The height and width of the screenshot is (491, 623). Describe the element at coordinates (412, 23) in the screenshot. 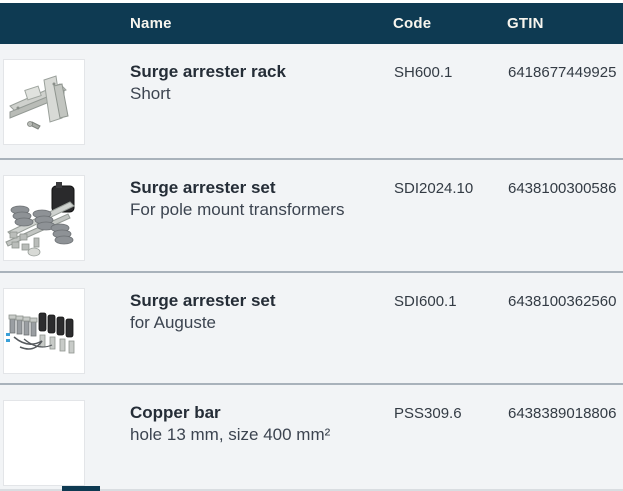

I see `column-header-code: Code` at that location.